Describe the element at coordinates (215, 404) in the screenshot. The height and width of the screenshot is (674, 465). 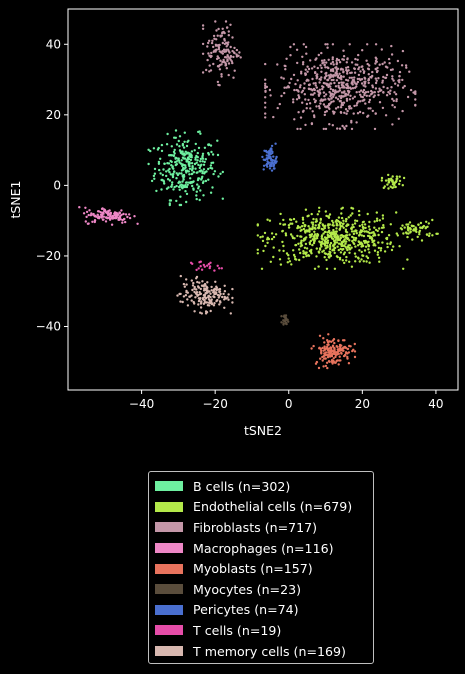
I see `x-tick-label: −20` at that location.